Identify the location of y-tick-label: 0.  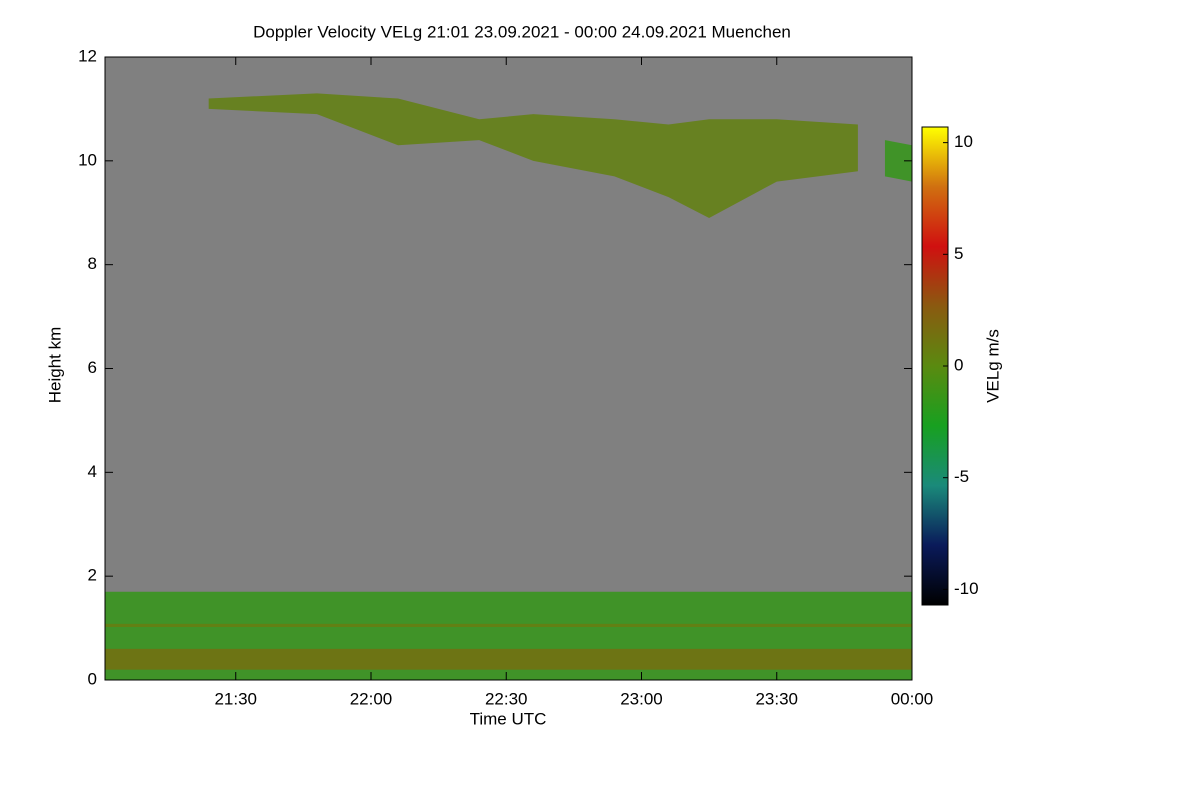
(92, 678).